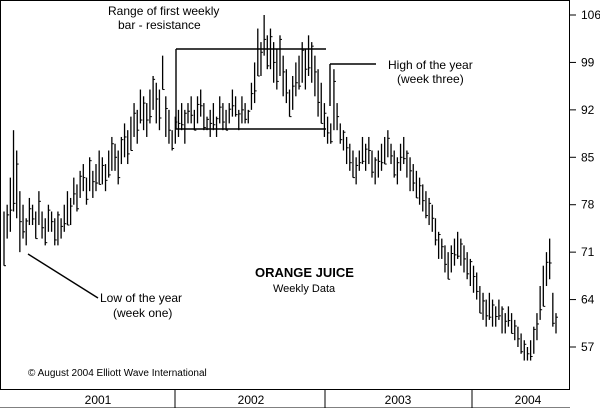 Image resolution: width=600 pixels, height=408 pixels. I want to click on range-label-line2: bar - resistance, so click(159, 25).